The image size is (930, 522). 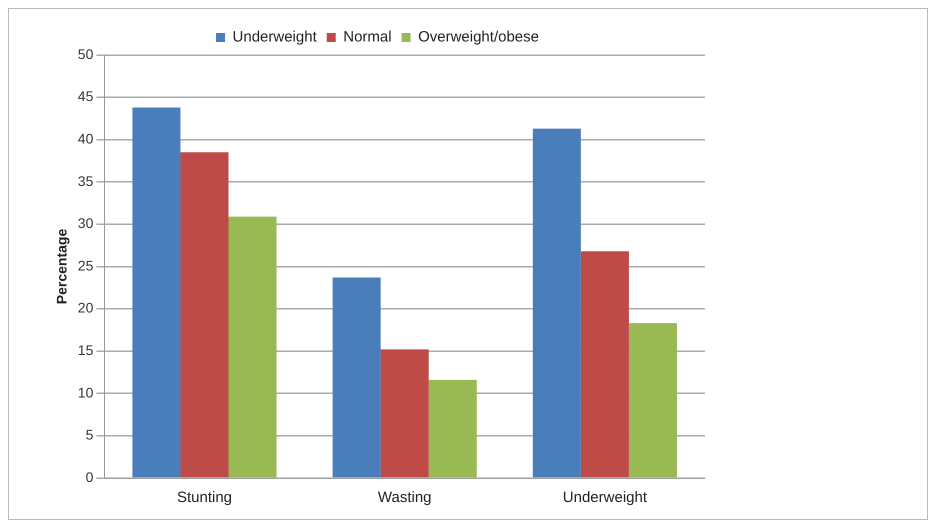 I want to click on y-tick-label: 45, so click(x=86, y=96).